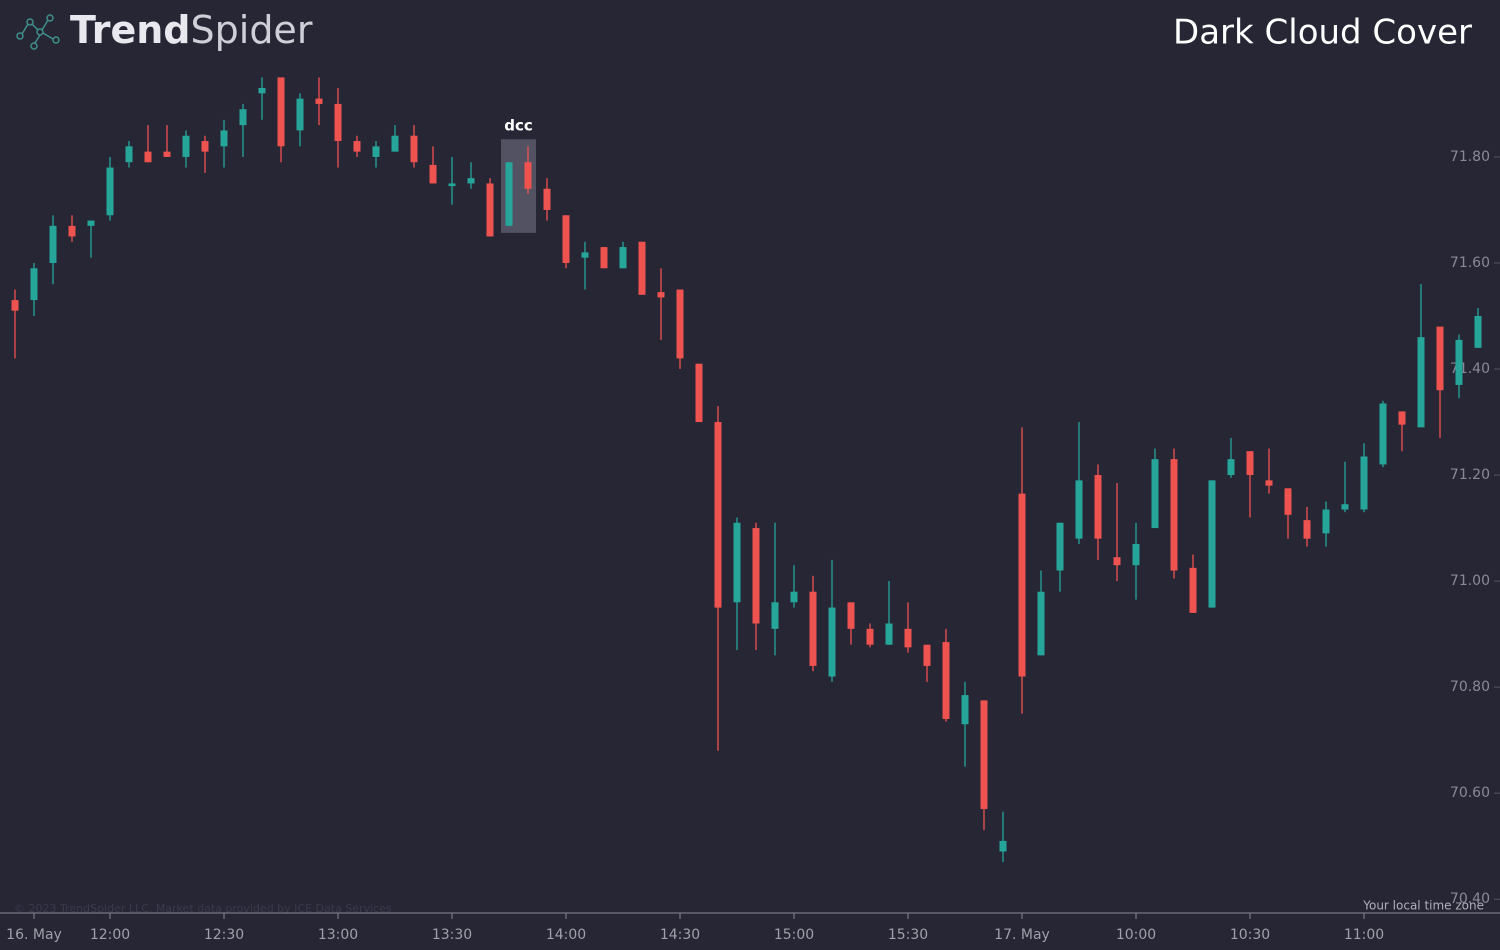 This screenshot has width=1500, height=950. Describe the element at coordinates (1470, 263) in the screenshot. I see `y-tick-label: 71.60` at that location.